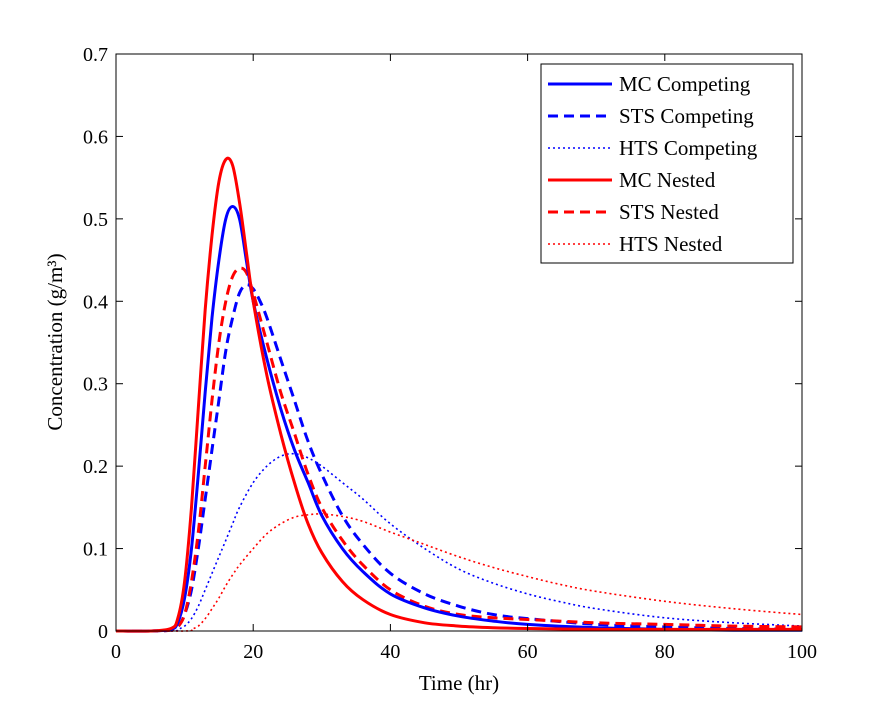 This screenshot has width=887, height=709. I want to click on x-tick-label: 60, so click(528, 652).